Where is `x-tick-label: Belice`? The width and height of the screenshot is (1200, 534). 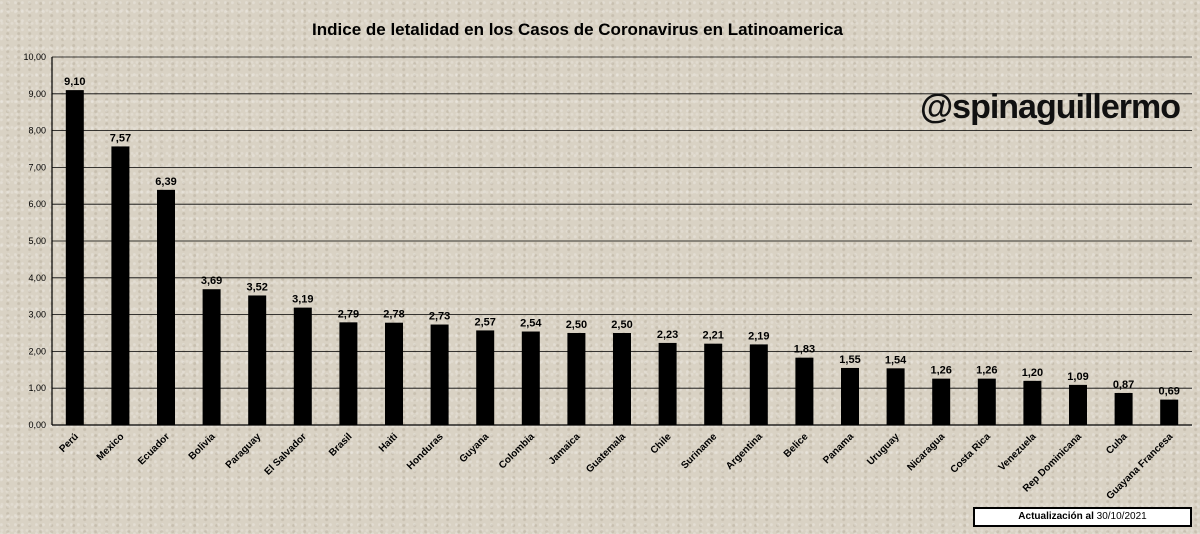
x-tick-label: Belice is located at coordinates (796, 445).